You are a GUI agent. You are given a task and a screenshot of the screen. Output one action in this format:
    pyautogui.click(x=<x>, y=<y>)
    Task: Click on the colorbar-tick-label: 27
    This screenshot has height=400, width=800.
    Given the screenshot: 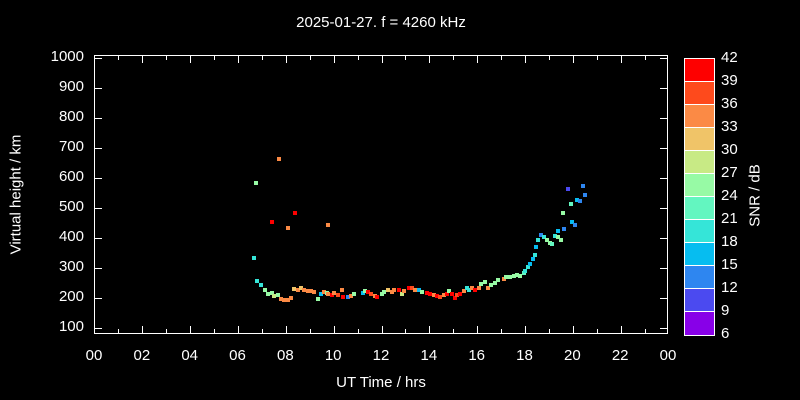 What is the action you would take?
    pyautogui.click(x=729, y=172)
    